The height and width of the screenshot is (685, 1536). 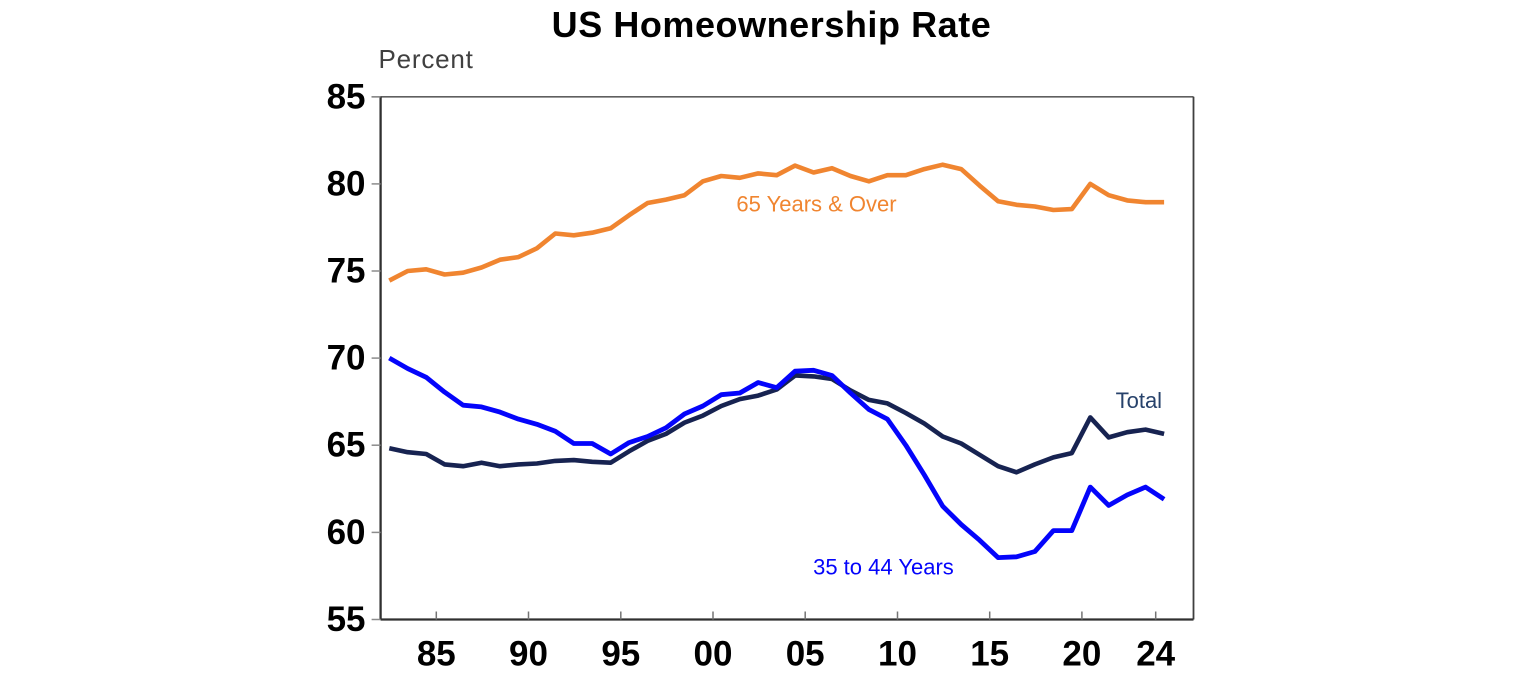 What do you see at coordinates (989, 654) in the screenshot?
I see `svg-text: 15` at bounding box center [989, 654].